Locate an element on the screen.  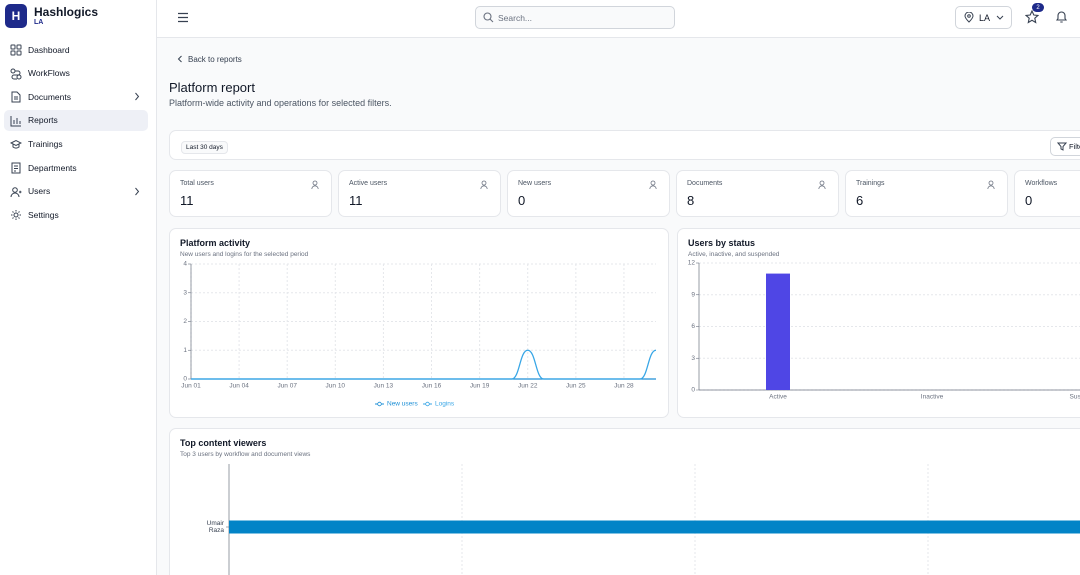
topbar: Search... LA 2 is located at coordinates (618, 19).